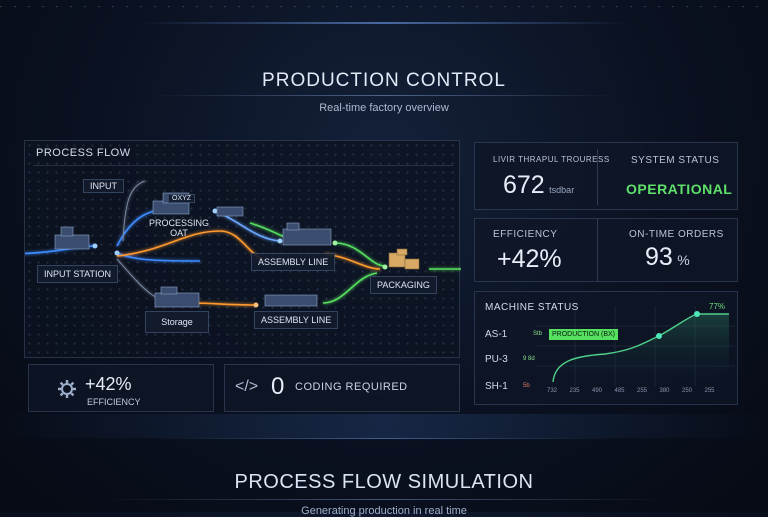 Image resolution: width=768 pixels, height=517 pixels. Describe the element at coordinates (72, 242) in the screenshot. I see `input-station-building` at that location.